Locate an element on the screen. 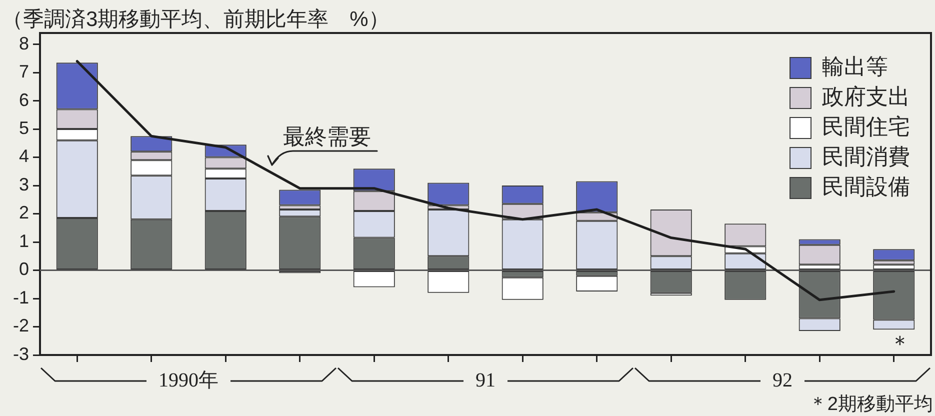  text: 91 is located at coordinates (486, 380).